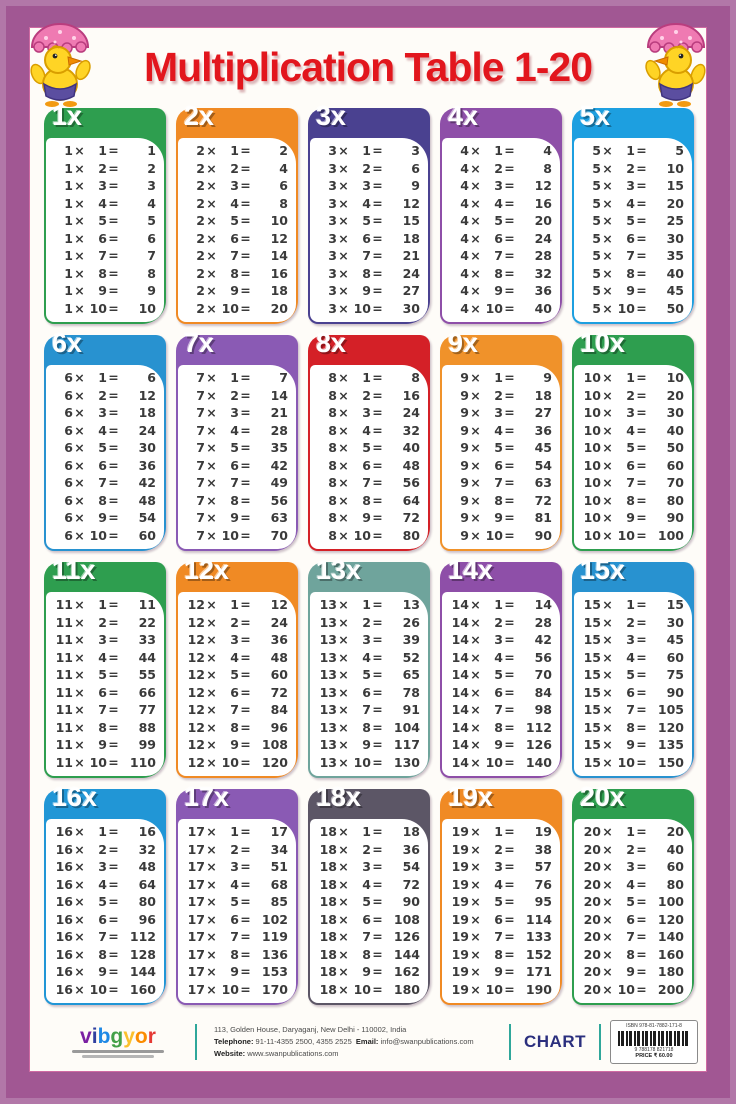 This screenshot has height=1104, width=736. Describe the element at coordinates (630, 395) in the screenshot. I see `multiplier: 2` at that location.